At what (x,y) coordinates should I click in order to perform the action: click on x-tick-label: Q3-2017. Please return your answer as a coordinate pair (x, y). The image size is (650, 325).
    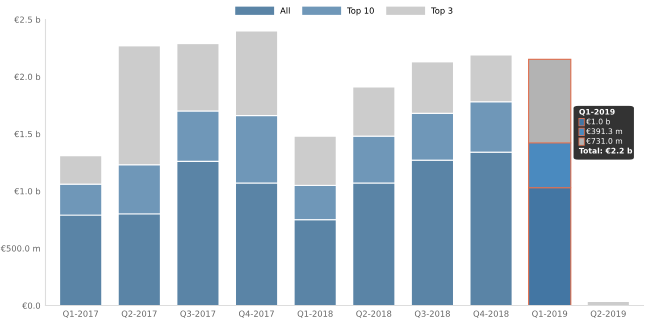
    Looking at the image, I should click on (198, 314).